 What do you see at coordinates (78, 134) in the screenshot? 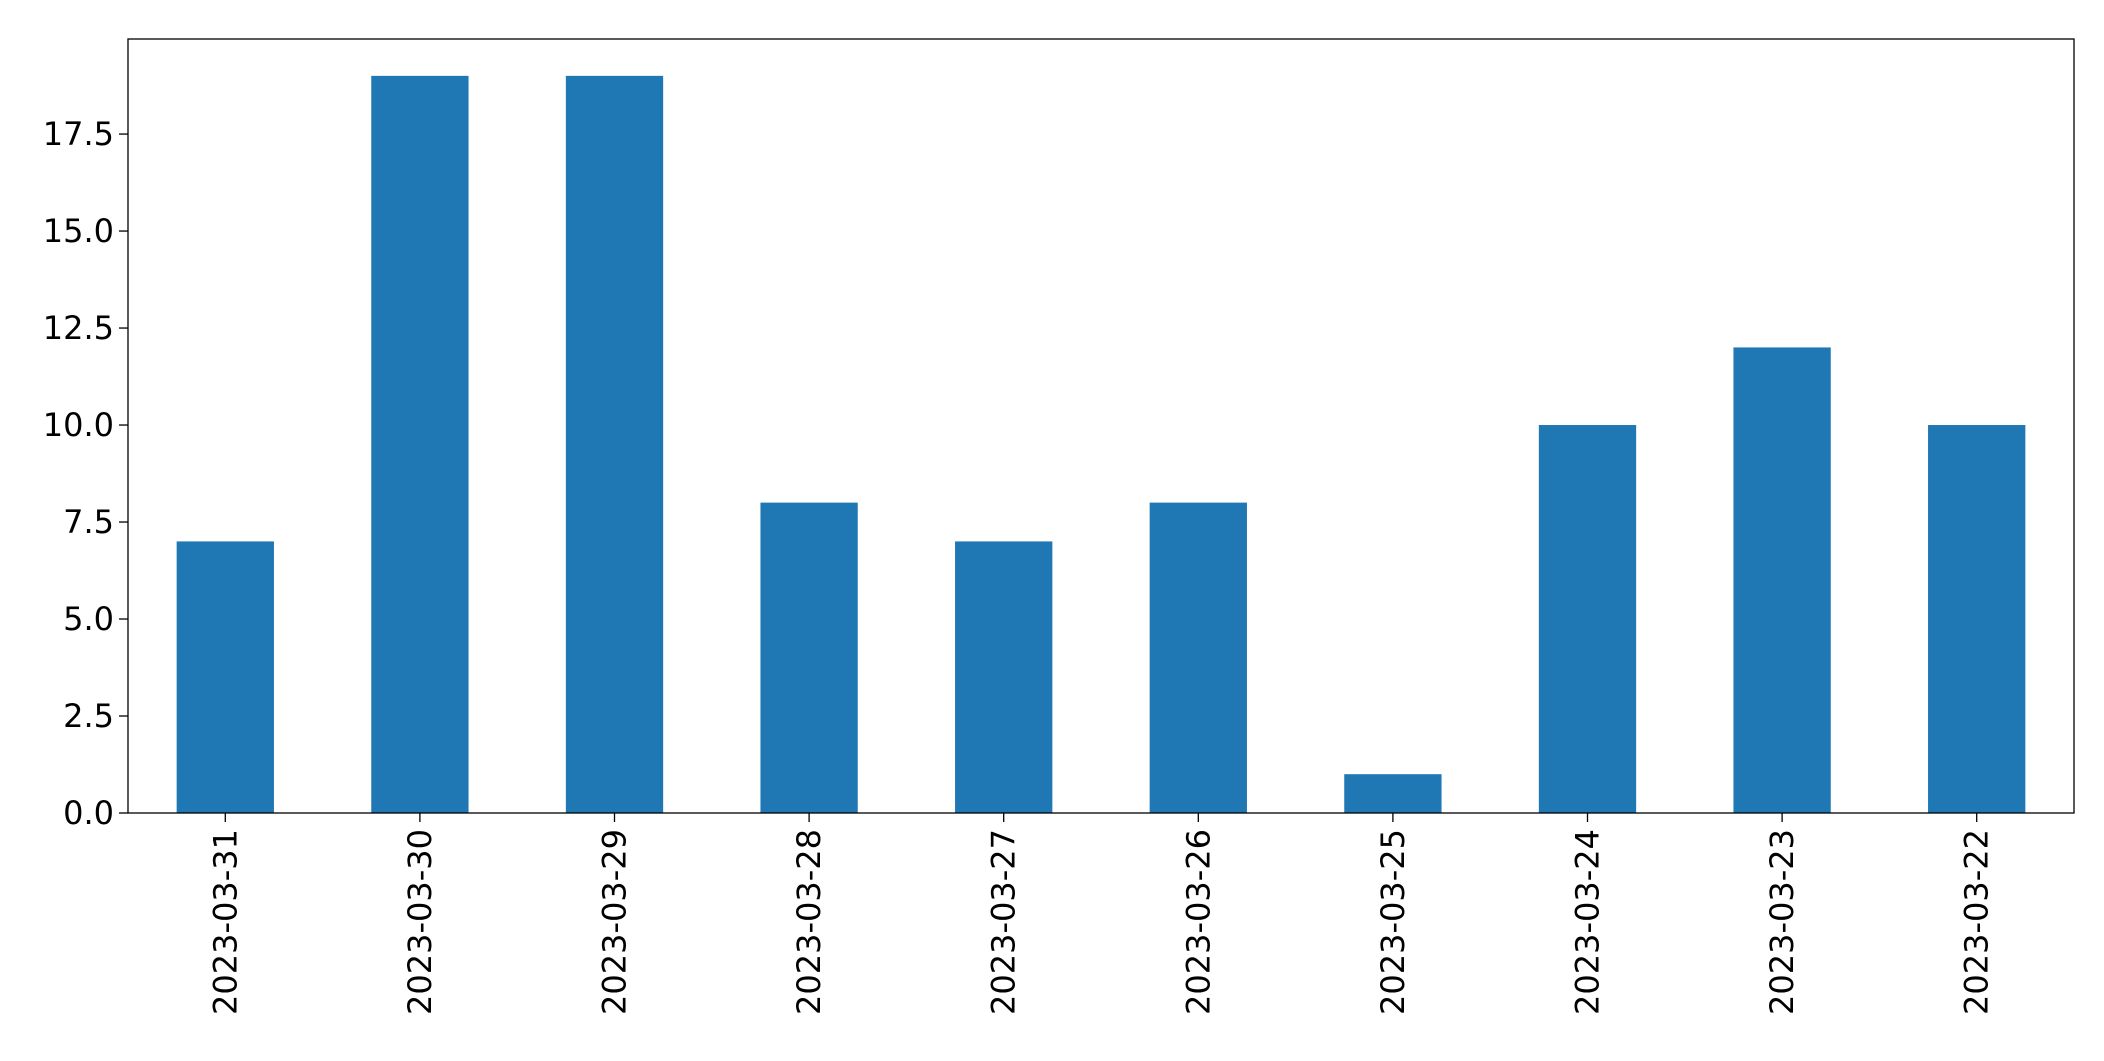
I see `y-tick-label: 17.5` at bounding box center [78, 134].